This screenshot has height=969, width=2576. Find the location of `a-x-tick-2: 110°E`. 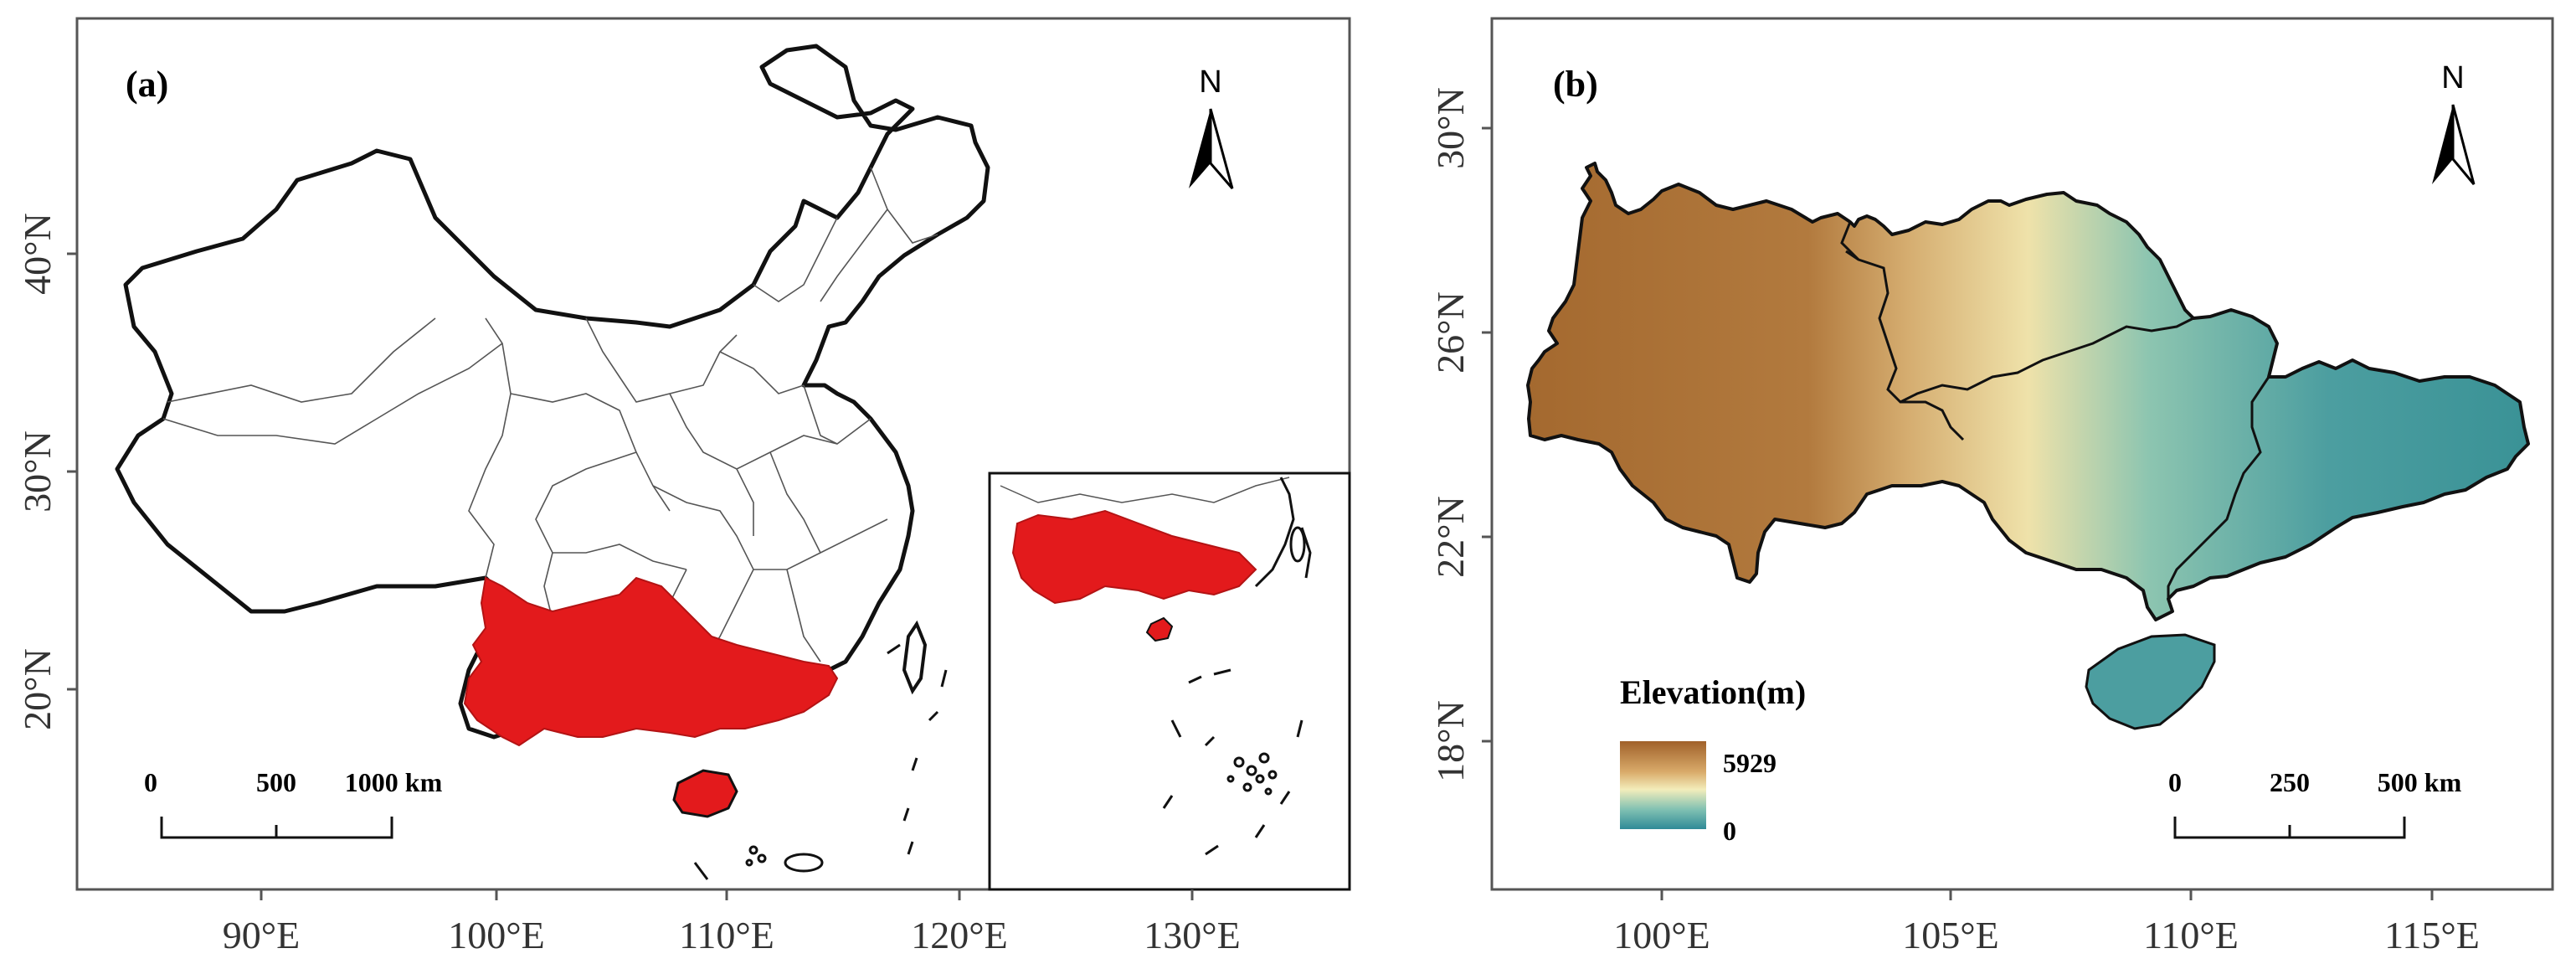

a-x-tick-2: 110°E is located at coordinates (727, 935).